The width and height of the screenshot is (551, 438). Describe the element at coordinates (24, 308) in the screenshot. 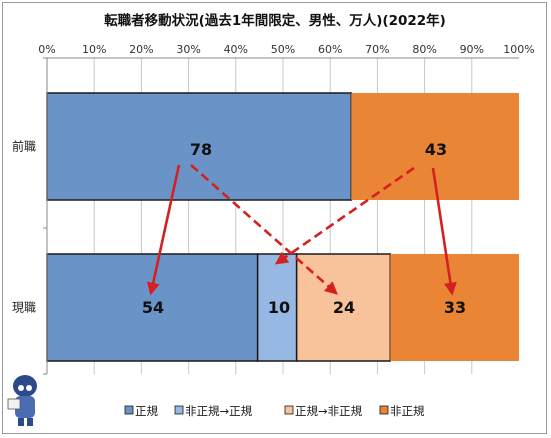

I see `category-label: 現職` at that location.